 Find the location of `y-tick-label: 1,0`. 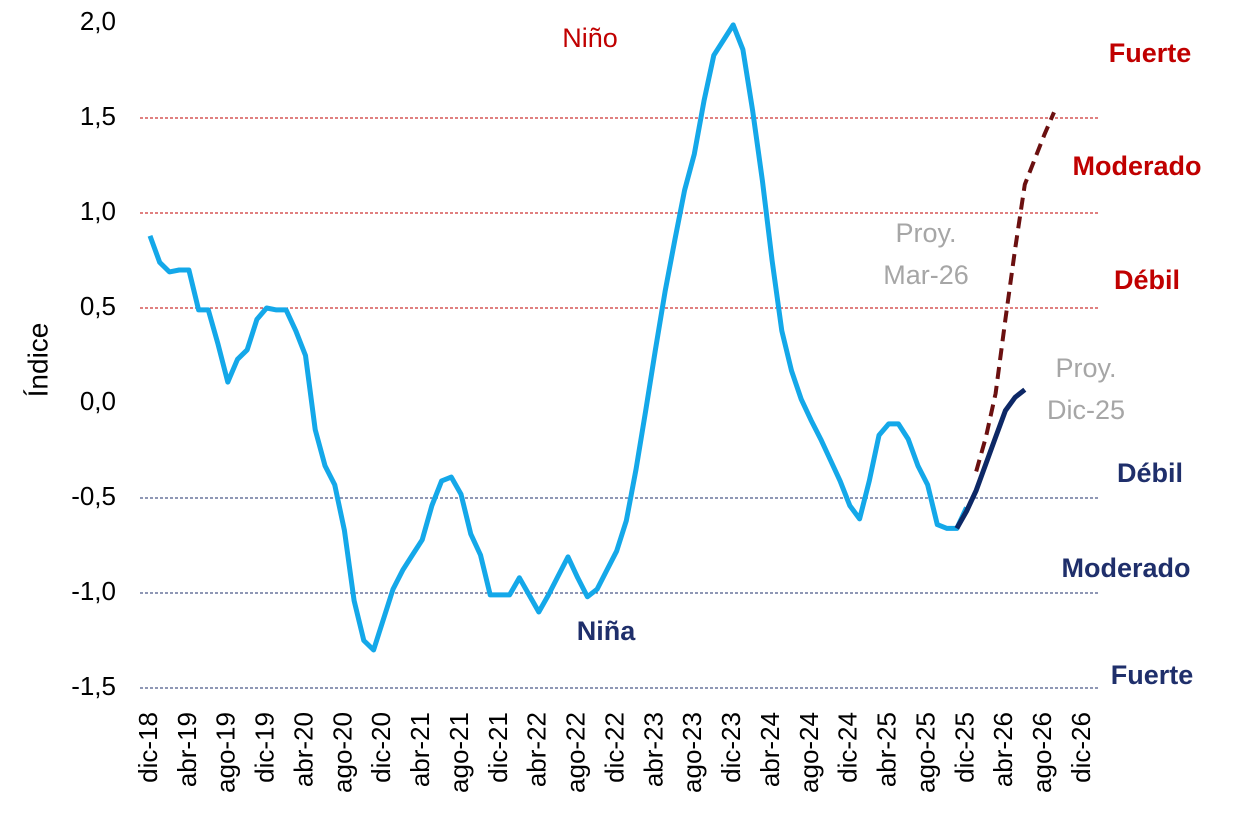

y-tick-label: 1,0 is located at coordinates (98, 211).